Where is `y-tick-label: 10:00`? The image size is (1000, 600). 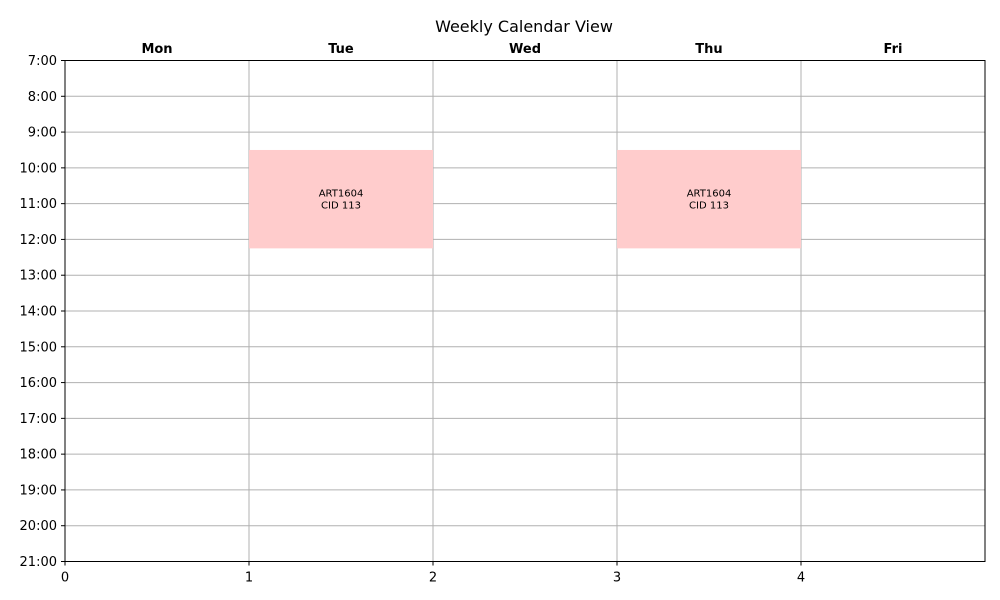 y-tick-label: 10:00 is located at coordinates (38, 168).